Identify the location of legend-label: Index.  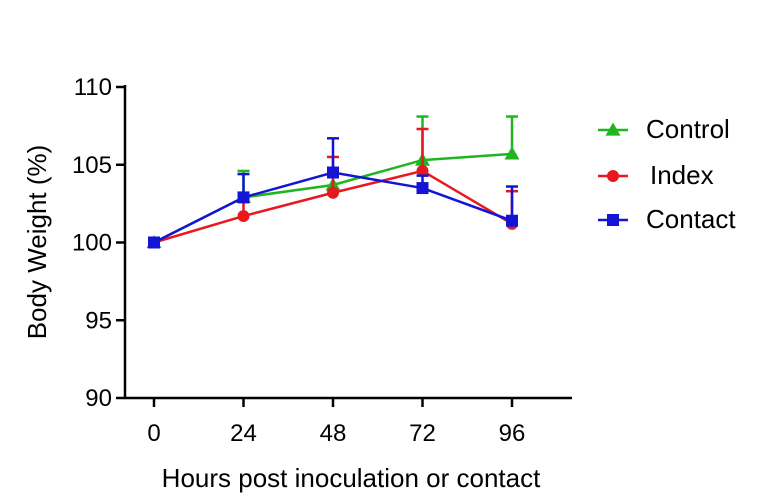
(682, 175).